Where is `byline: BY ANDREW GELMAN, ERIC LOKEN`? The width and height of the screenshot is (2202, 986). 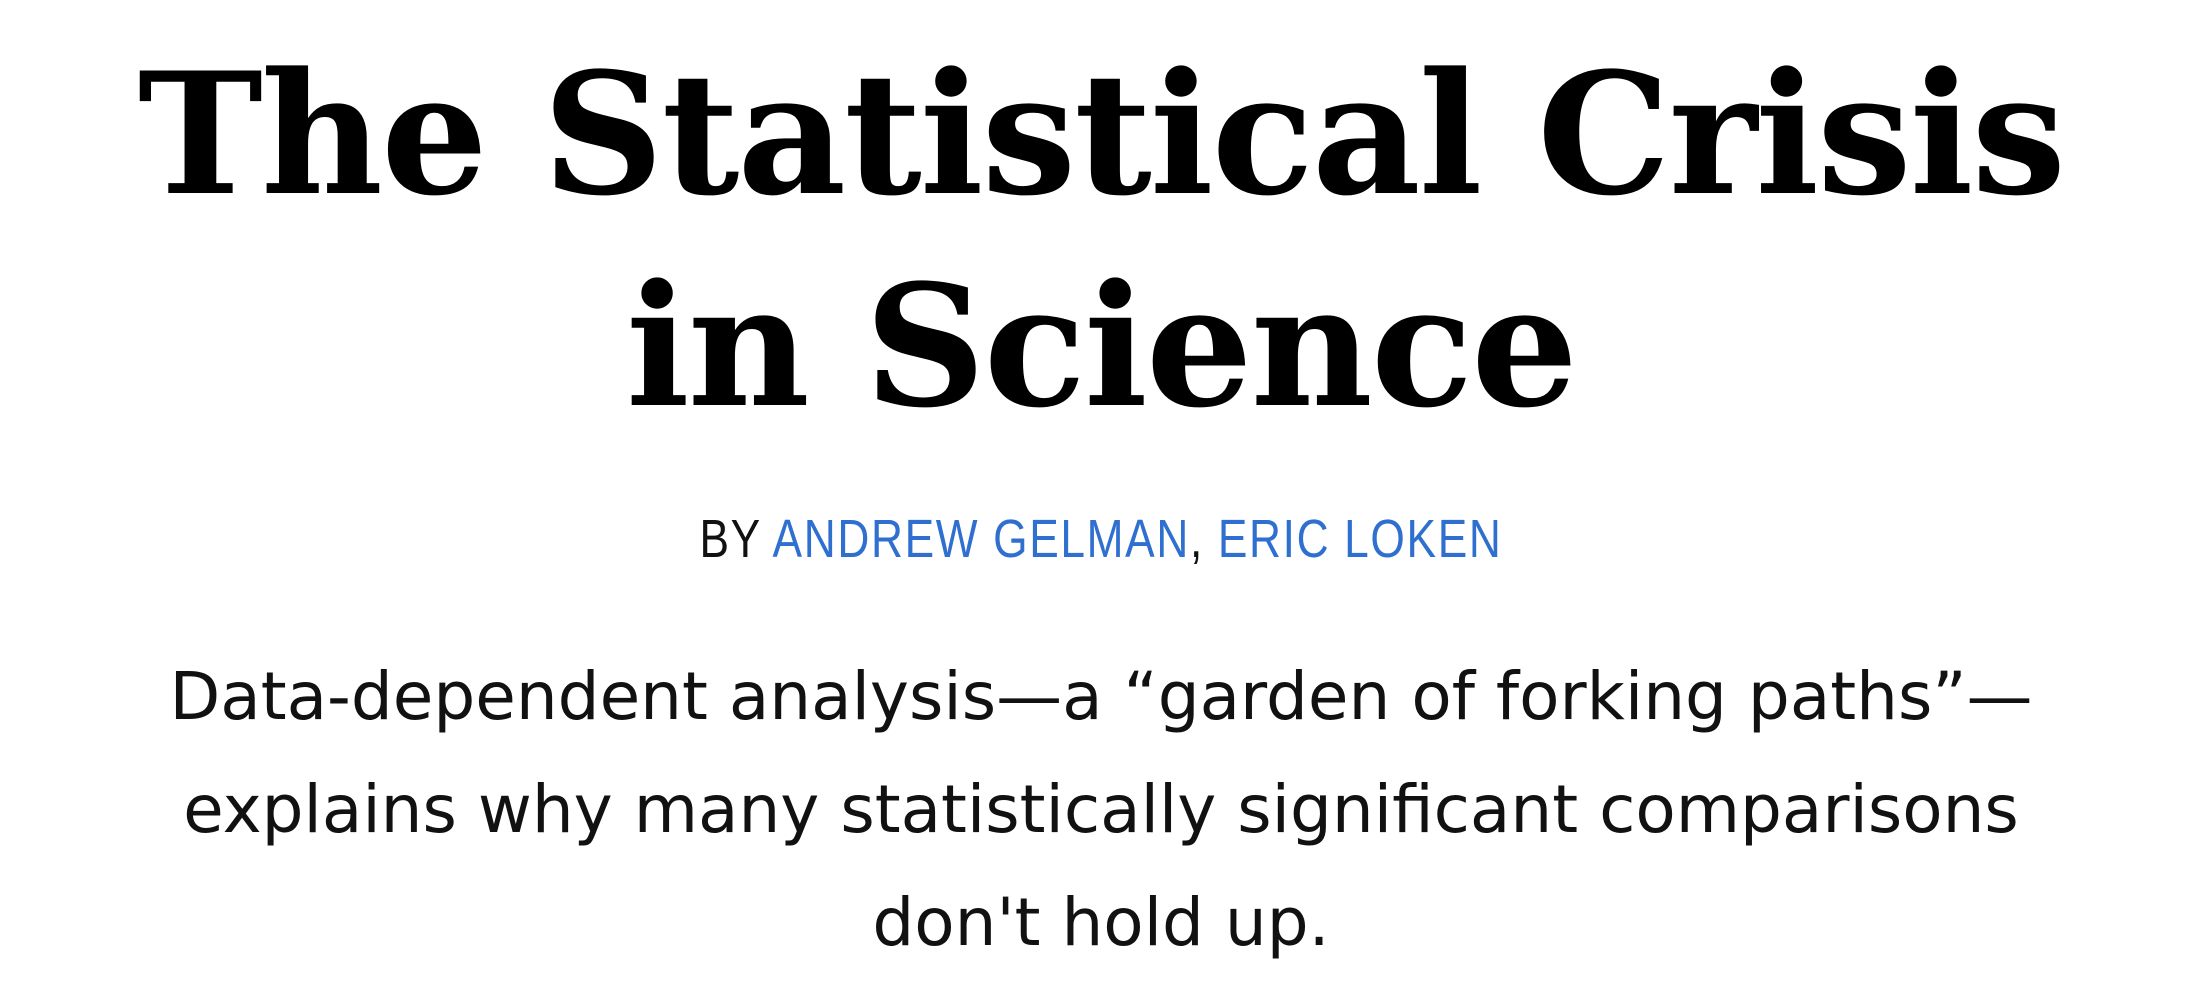
byline: BY ANDREW GELMAN, ERIC LOKEN is located at coordinates (1101, 539).